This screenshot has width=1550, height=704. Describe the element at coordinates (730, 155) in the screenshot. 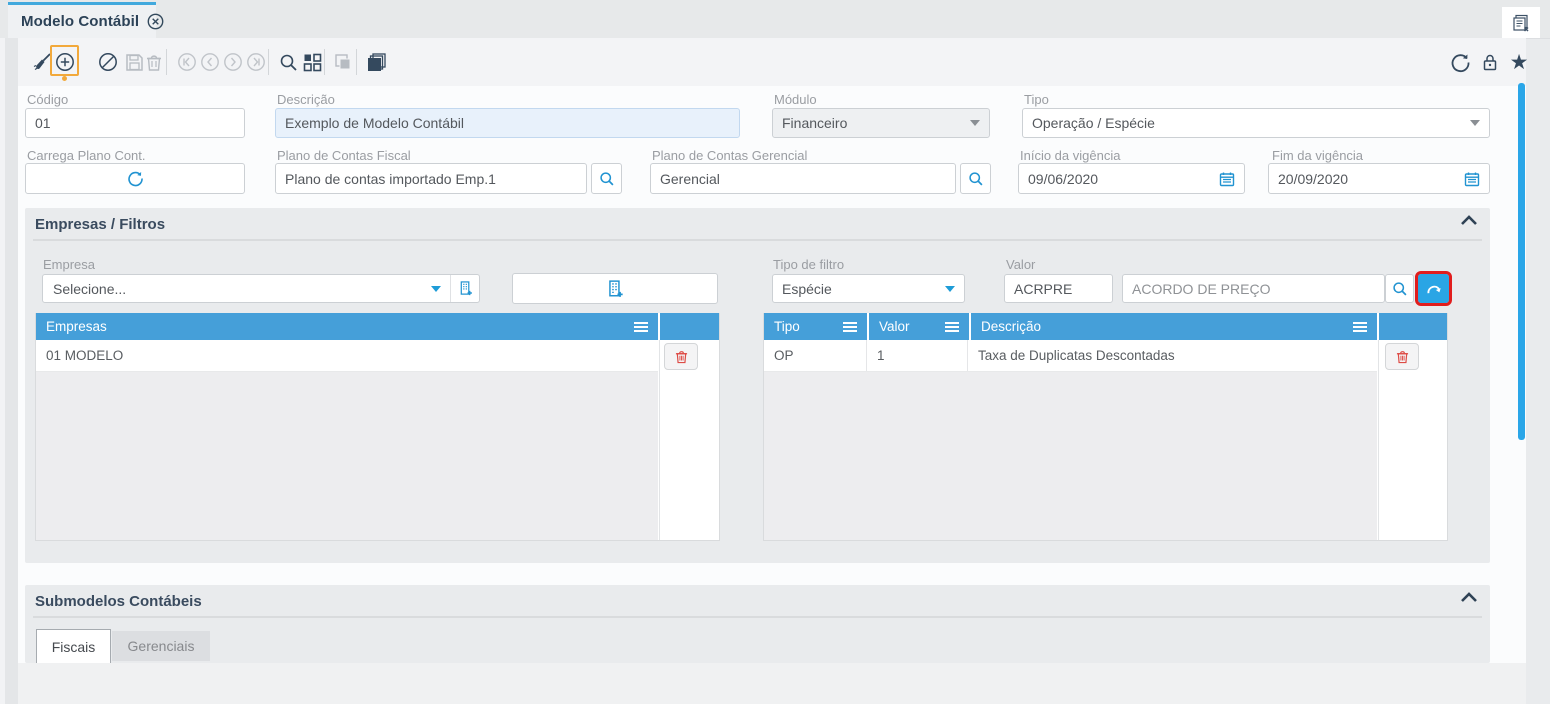

I see `plano-gerencial-label: Plano de Contas Gerencial` at that location.